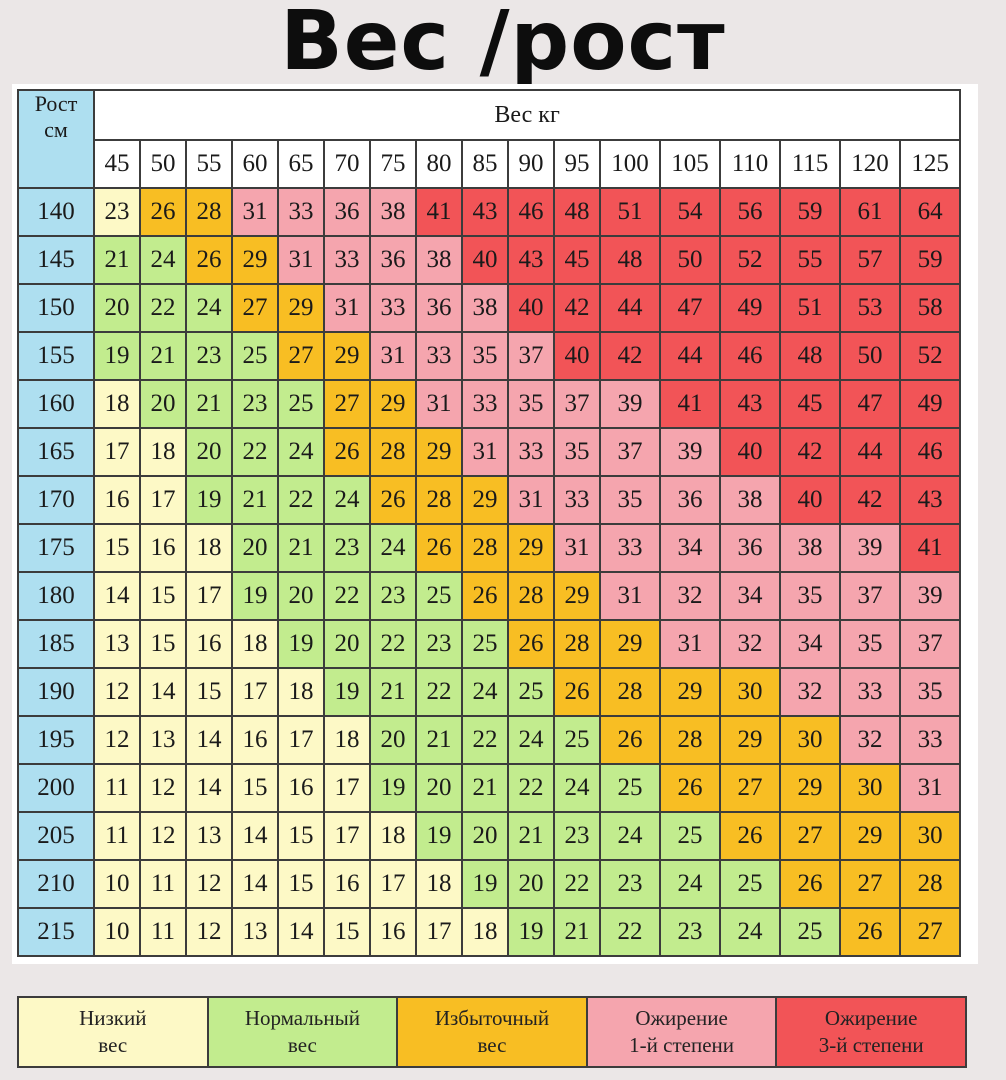  I want to click on weight-tick: 85, so click(485, 164).